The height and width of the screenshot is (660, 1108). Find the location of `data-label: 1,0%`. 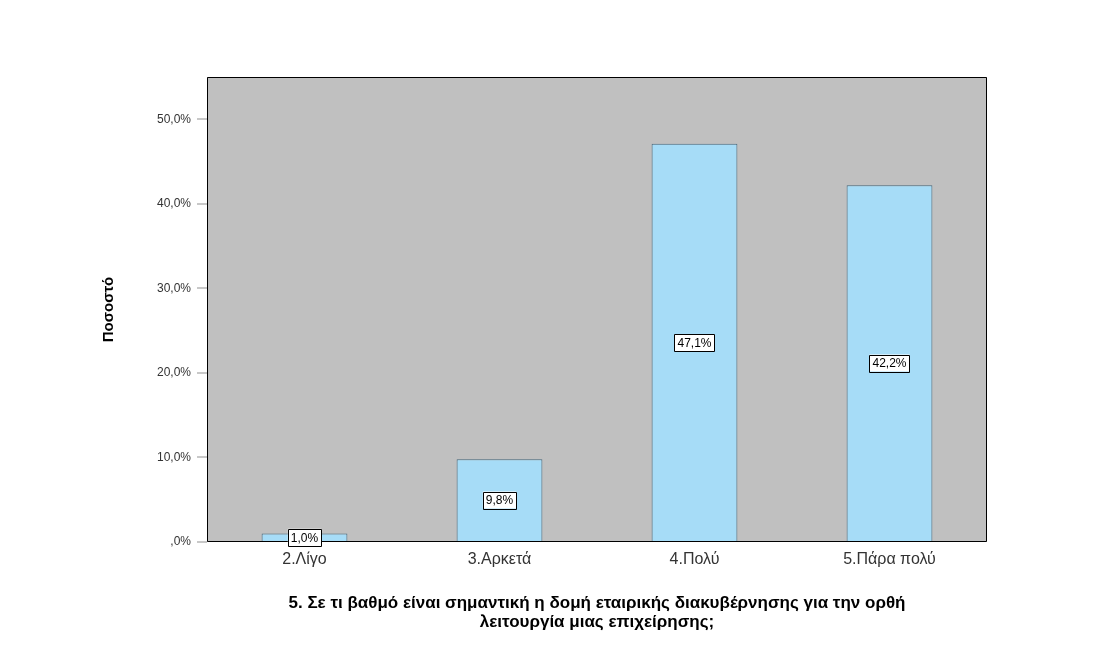

data-label: 1,0% is located at coordinates (304, 537).